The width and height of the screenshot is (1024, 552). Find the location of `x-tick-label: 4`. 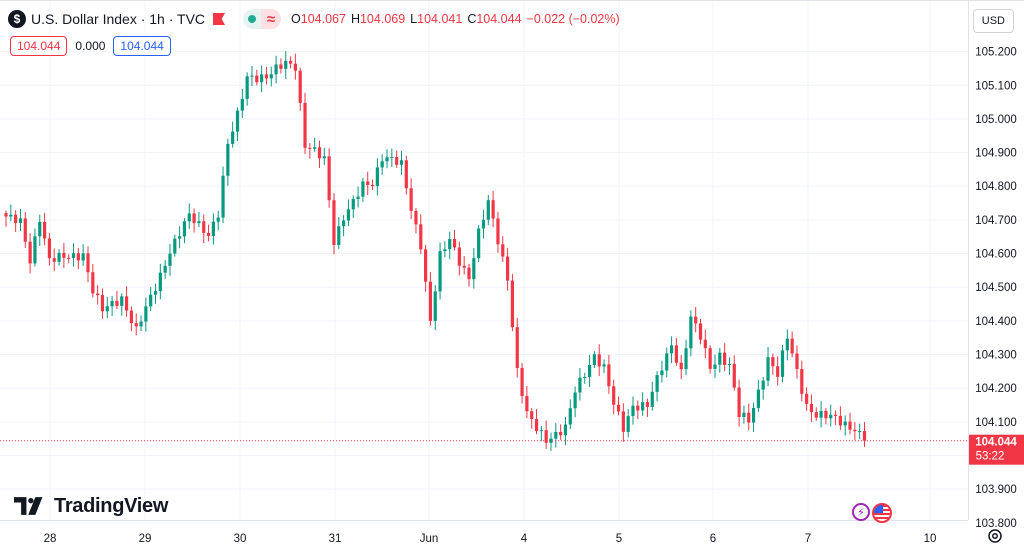

x-tick-label: 4 is located at coordinates (524, 539).